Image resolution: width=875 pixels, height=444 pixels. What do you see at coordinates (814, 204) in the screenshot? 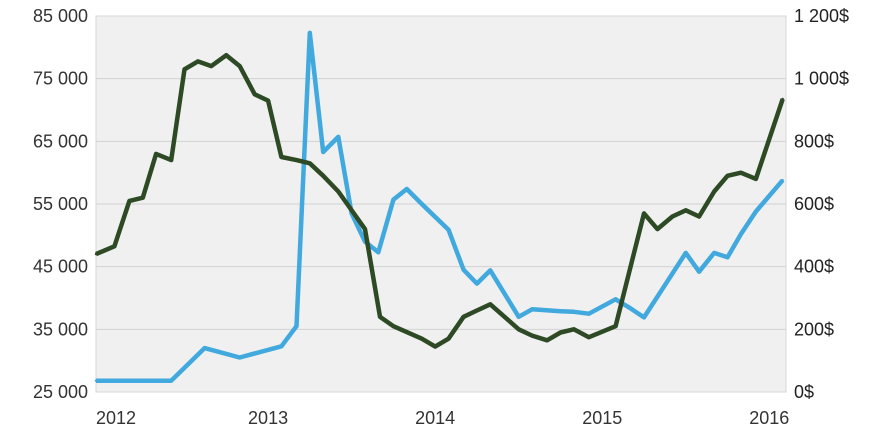
I see `y-right-tick-label: 600$` at bounding box center [814, 204].